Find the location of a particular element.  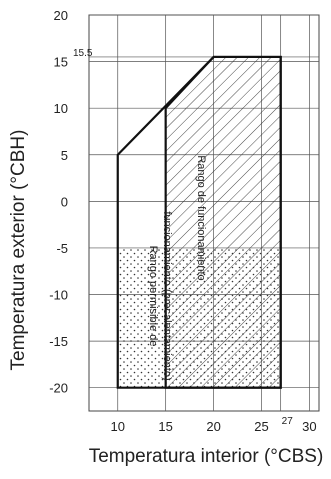

y-axis-title: Temperatura exterior (°CBH) is located at coordinates (18, 250).